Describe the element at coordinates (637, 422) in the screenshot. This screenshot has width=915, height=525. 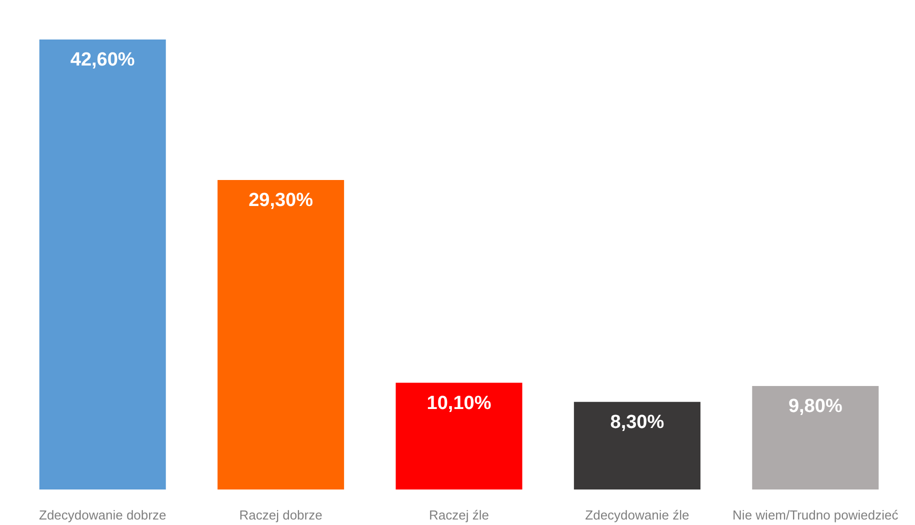
I see `data-label: 8,30%` at that location.